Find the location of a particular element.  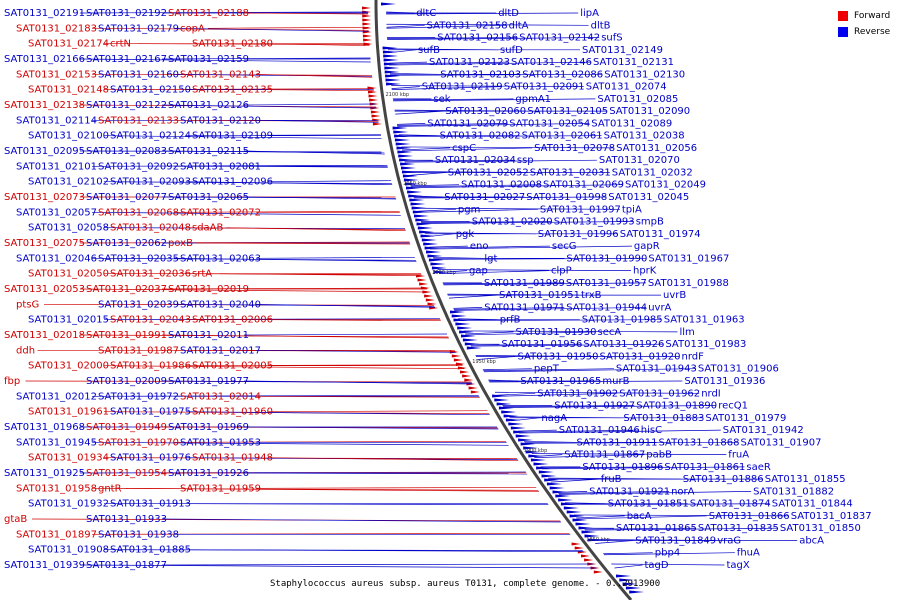

gene-label: SAT0131_02073 is located at coordinates (44, 197).